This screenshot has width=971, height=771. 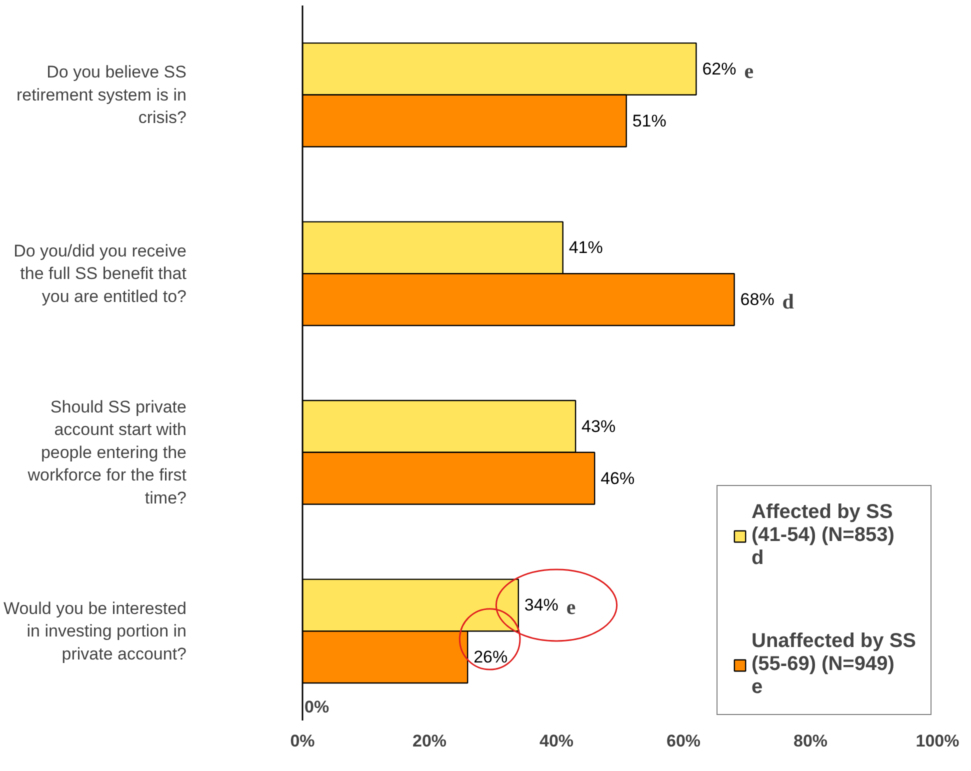 I want to click on data-label: 62%, so click(x=719, y=68).